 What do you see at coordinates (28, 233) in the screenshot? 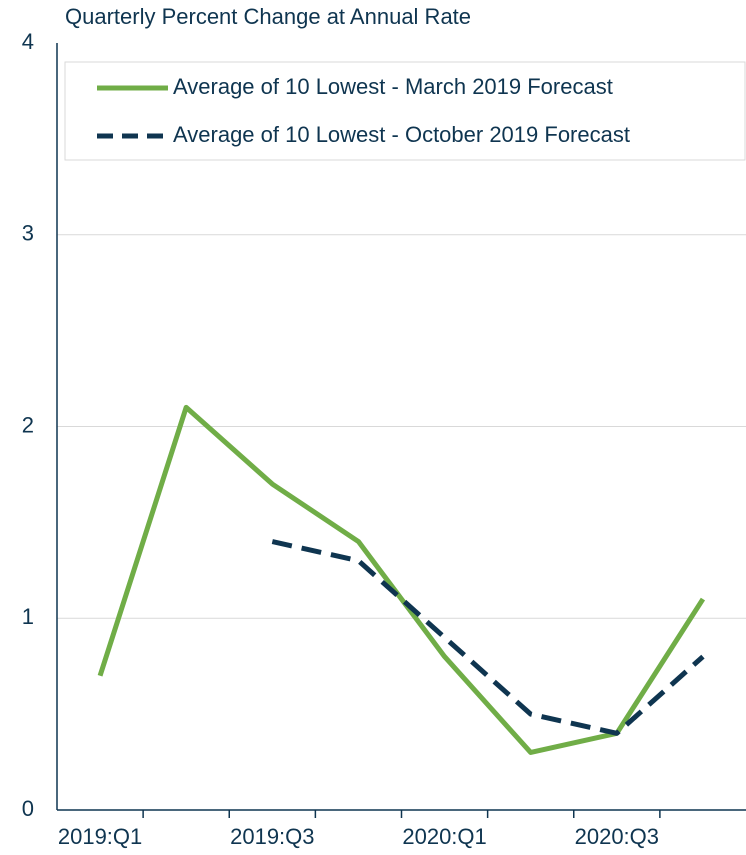
I see `y-tick-label: 3` at bounding box center [28, 233].